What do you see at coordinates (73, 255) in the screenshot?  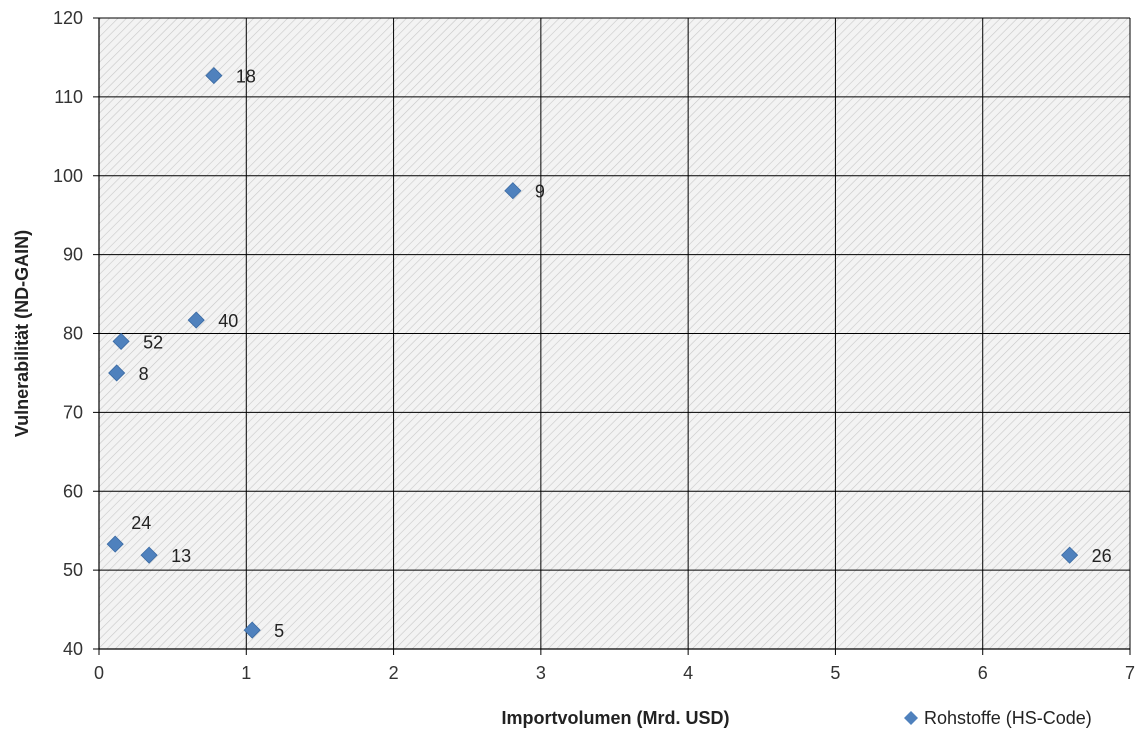 I see `y-tick-label: 90` at bounding box center [73, 255].